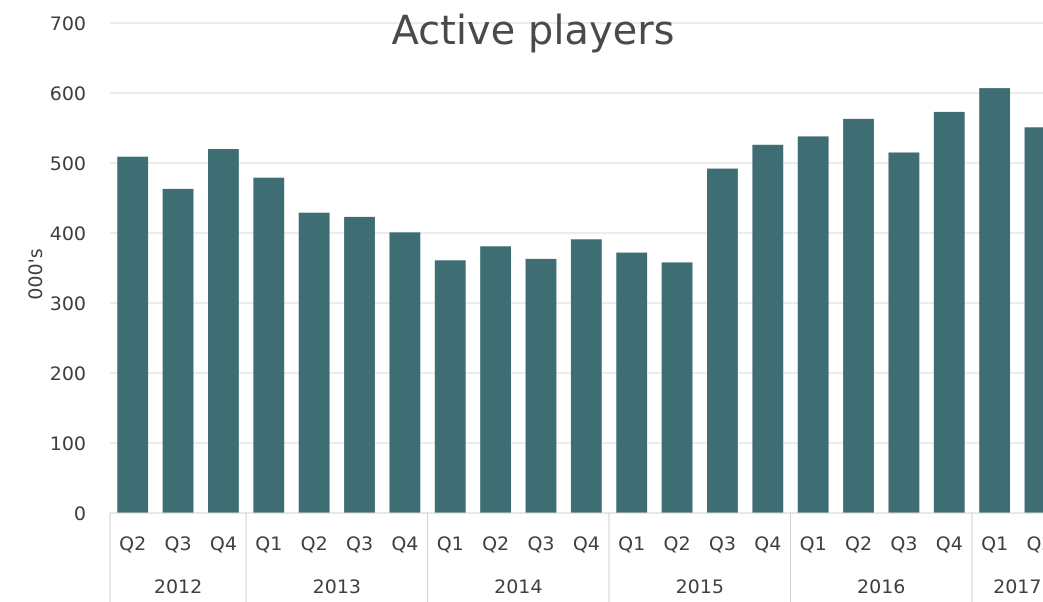 The image size is (1043, 602). What do you see at coordinates (68, 164) in the screenshot?
I see `y-tick-label: 500` at bounding box center [68, 164].